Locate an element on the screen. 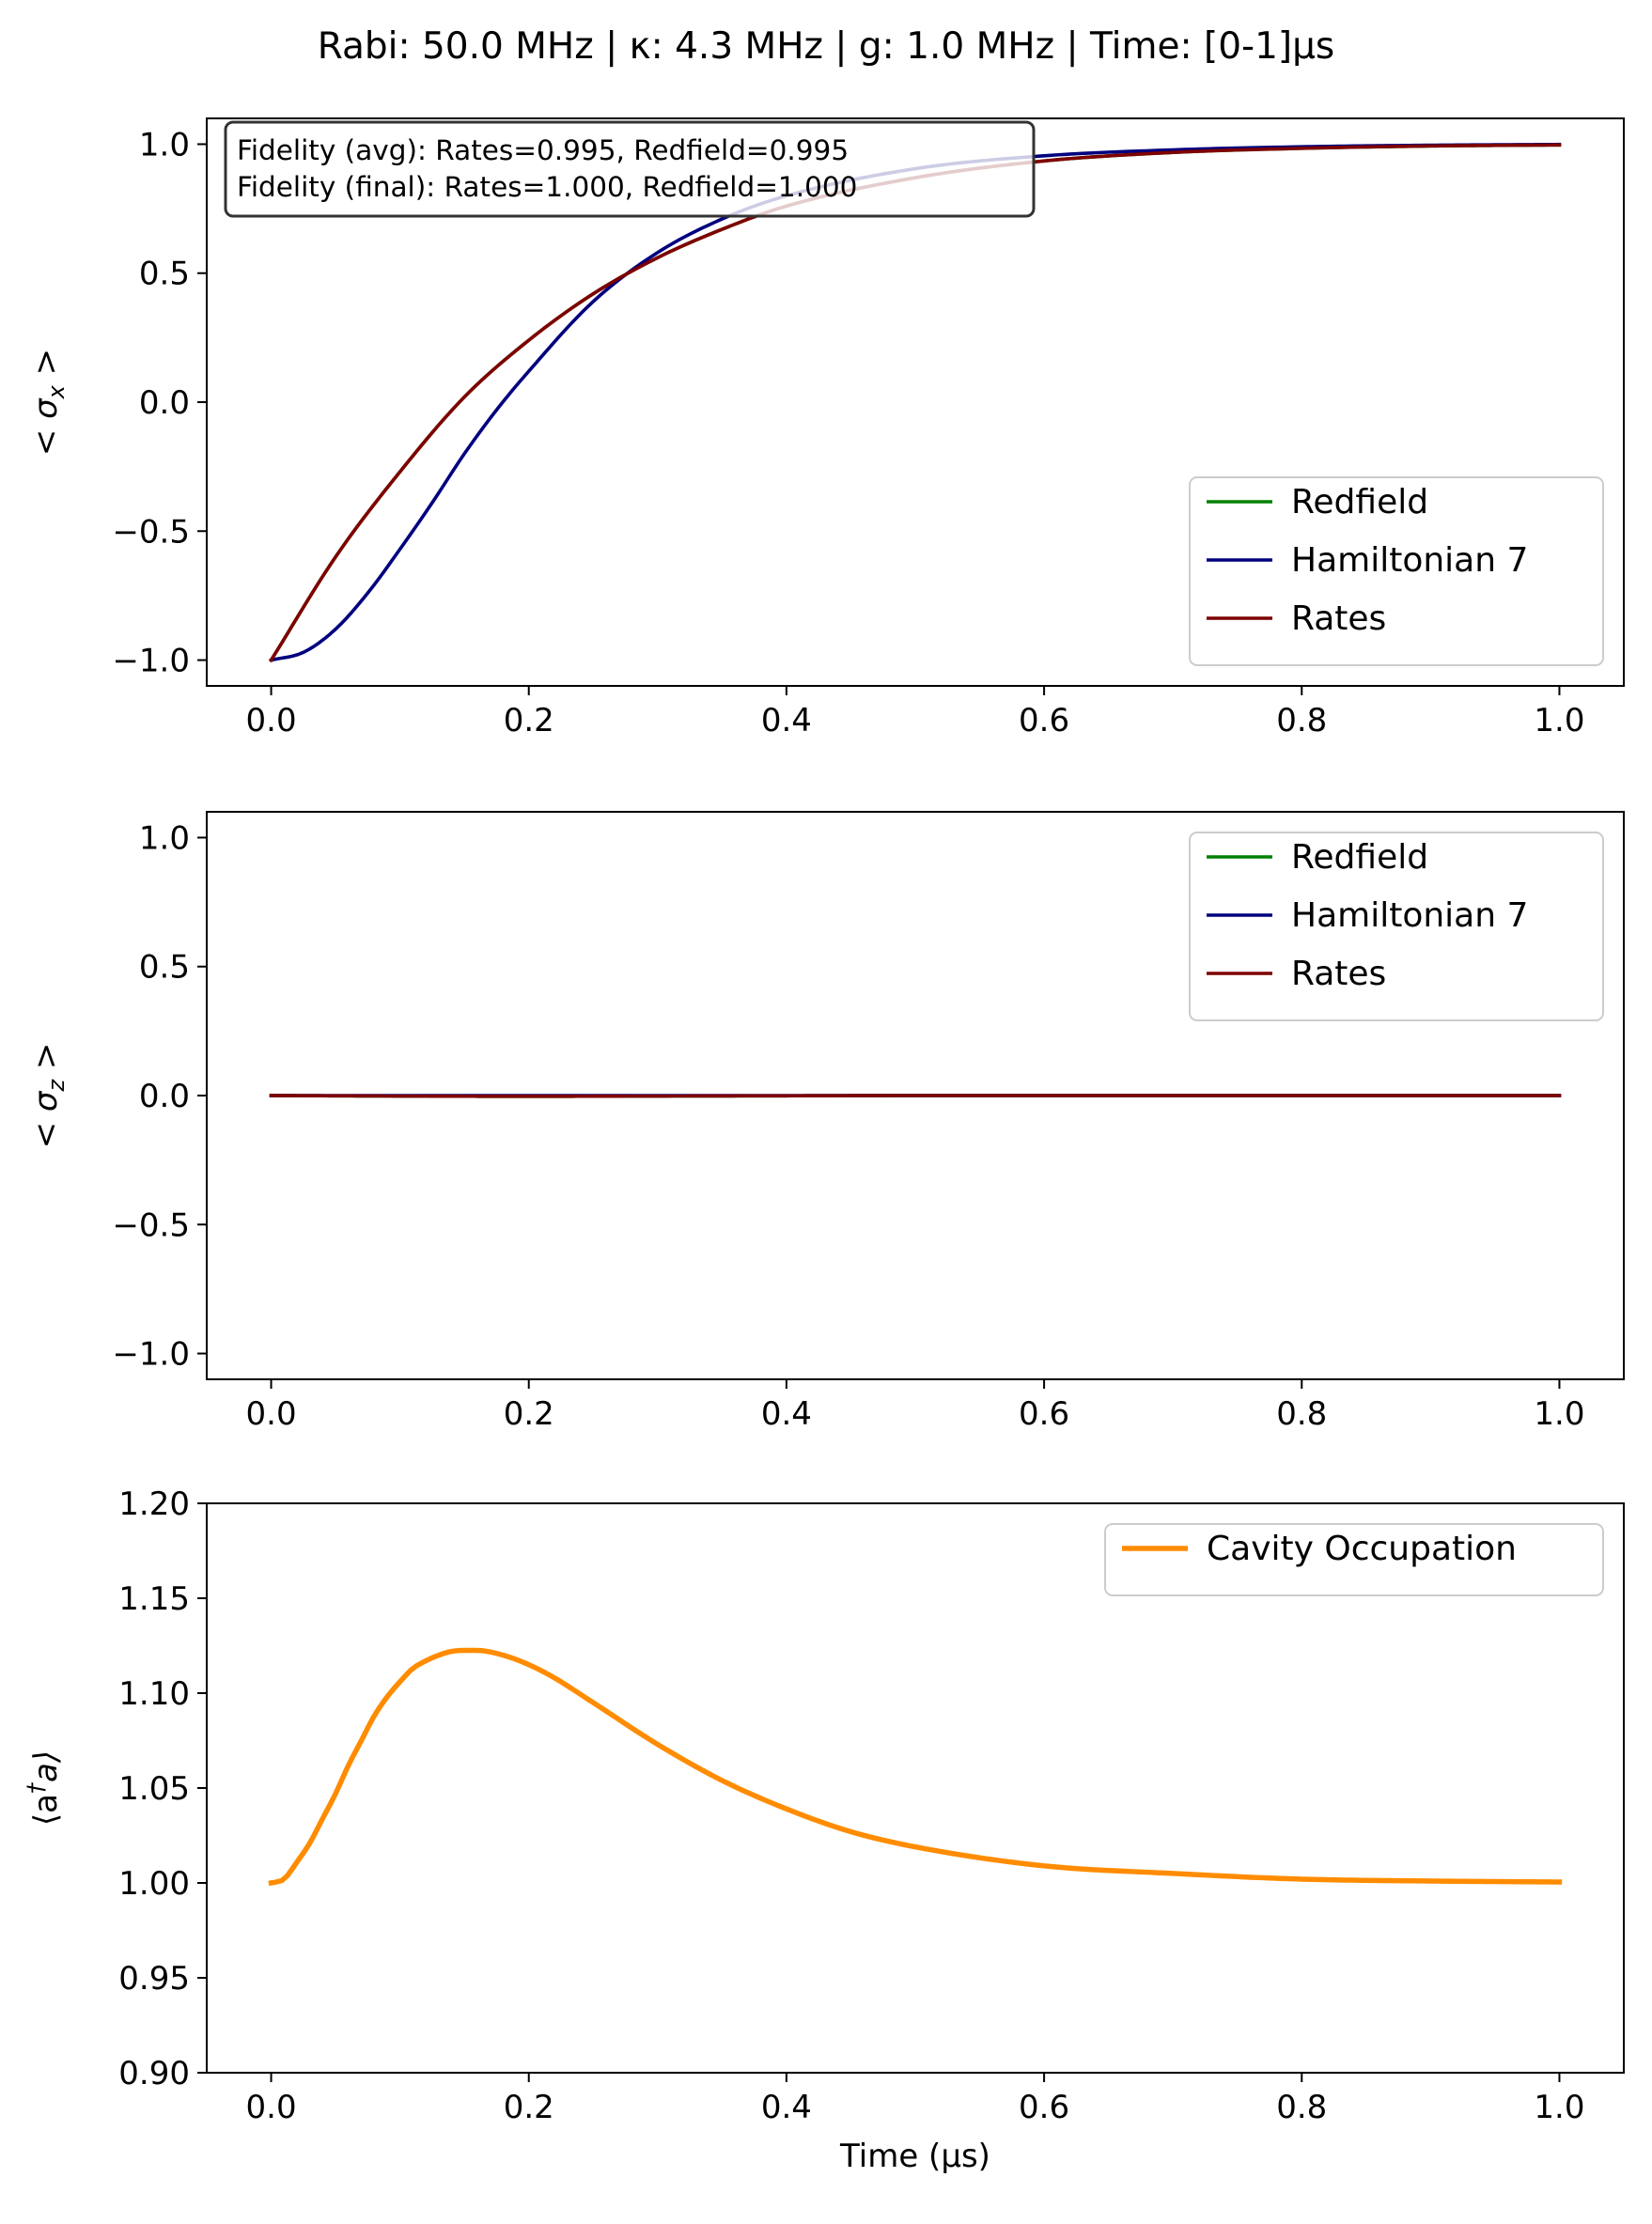 Image resolution: width=1652 pixels, height=2224 pixels. legend-label: Cavity Occupation is located at coordinates (1362, 1549).